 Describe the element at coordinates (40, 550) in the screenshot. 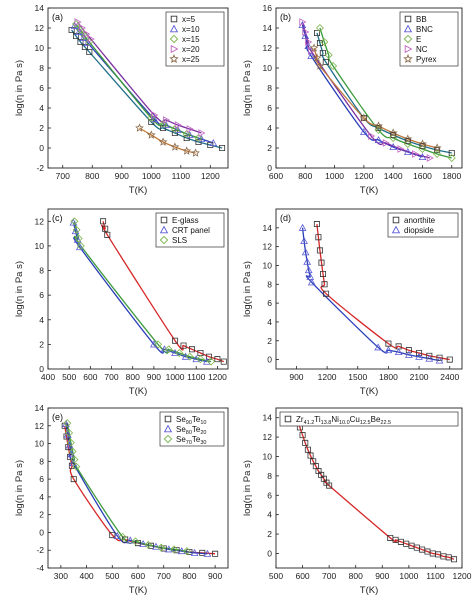

I see `y-tick-label: -2` at that location.